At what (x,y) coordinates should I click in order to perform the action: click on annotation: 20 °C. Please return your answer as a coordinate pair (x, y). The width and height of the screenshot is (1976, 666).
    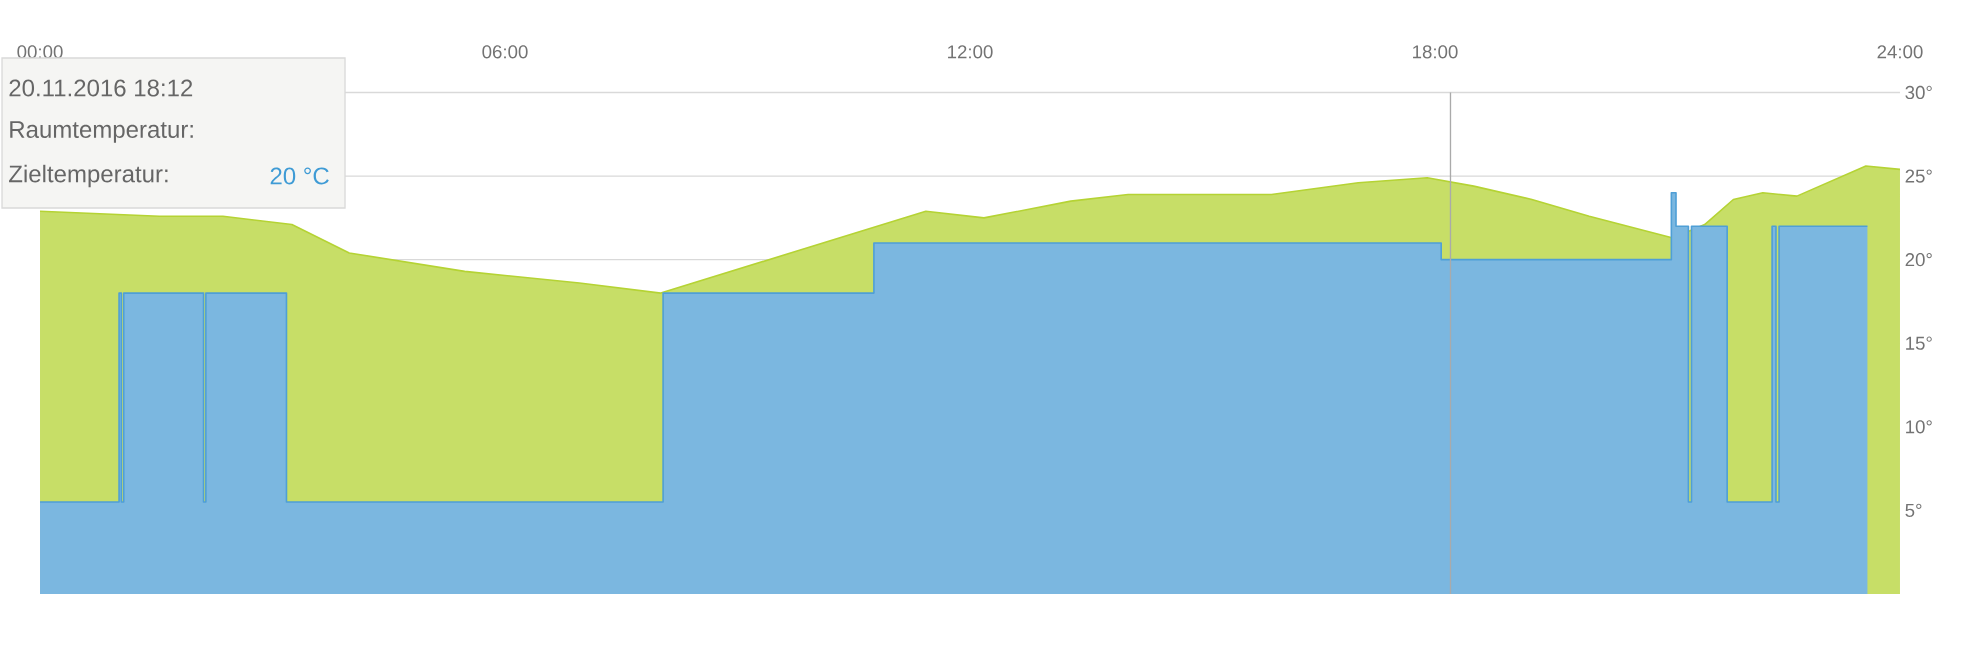
    Looking at the image, I should click on (299, 176).